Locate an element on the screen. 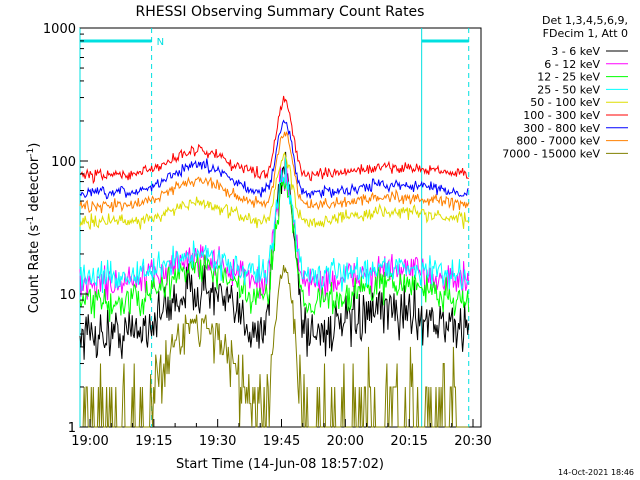 Image resolution: width=640 pixels, height=480 pixels. legend-label-3: 25 - 50 keV is located at coordinates (568, 89).